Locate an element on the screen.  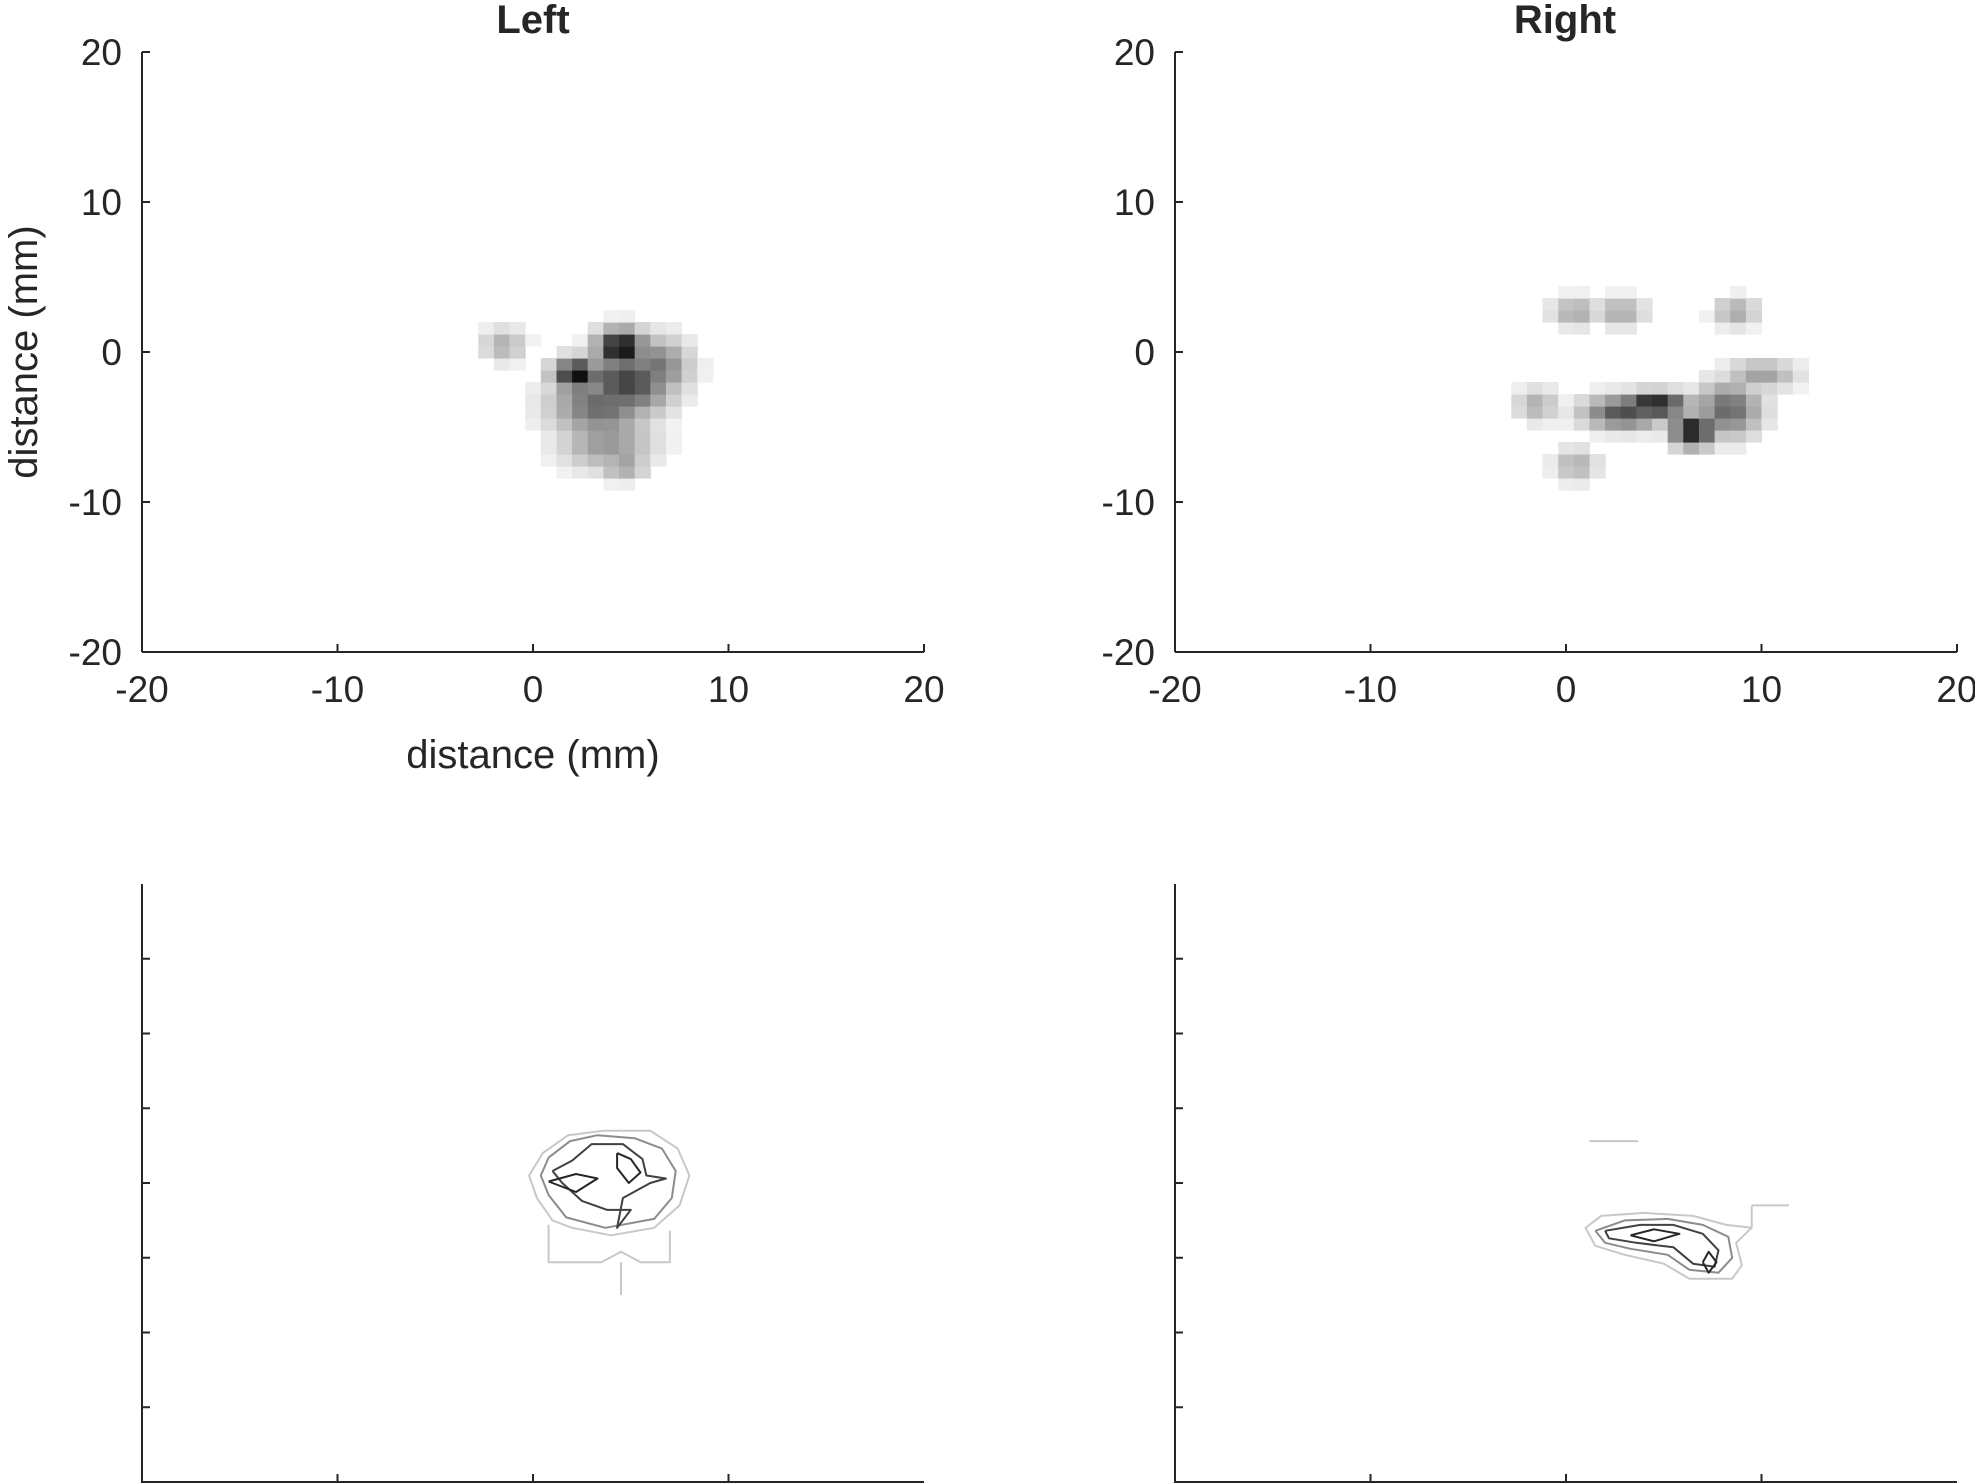
y-tick-label: -20 is located at coordinates (95, 652).